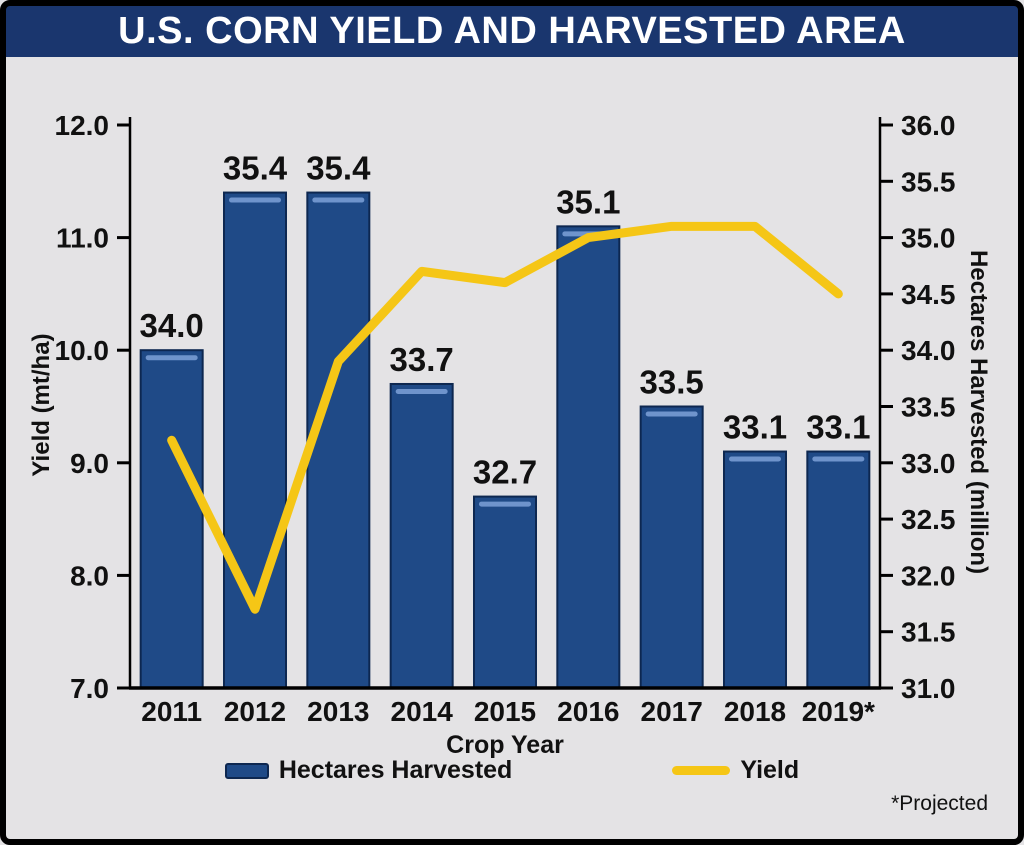 The width and height of the screenshot is (1024, 845). What do you see at coordinates (588, 711) in the screenshot?
I see `x-tick-label-2016: 2016` at bounding box center [588, 711].